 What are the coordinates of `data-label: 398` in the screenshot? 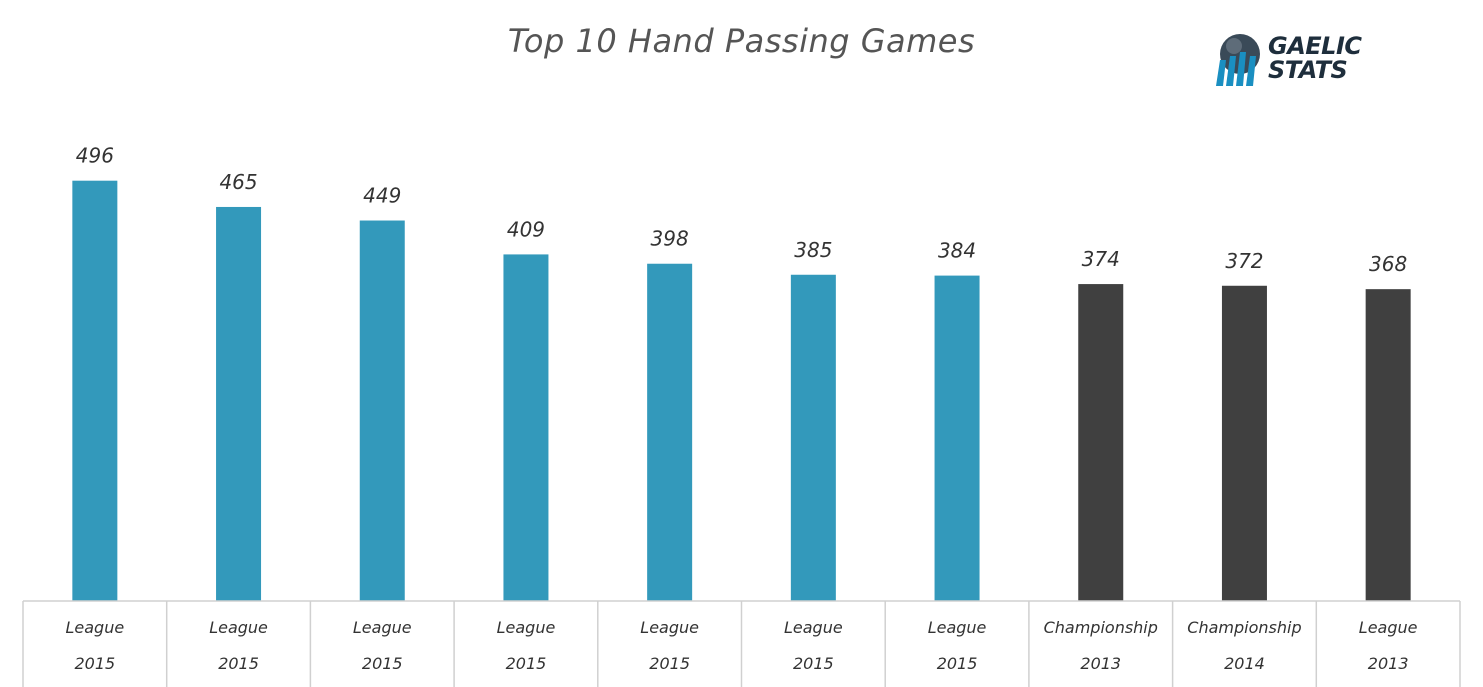 It's located at (670, 239).